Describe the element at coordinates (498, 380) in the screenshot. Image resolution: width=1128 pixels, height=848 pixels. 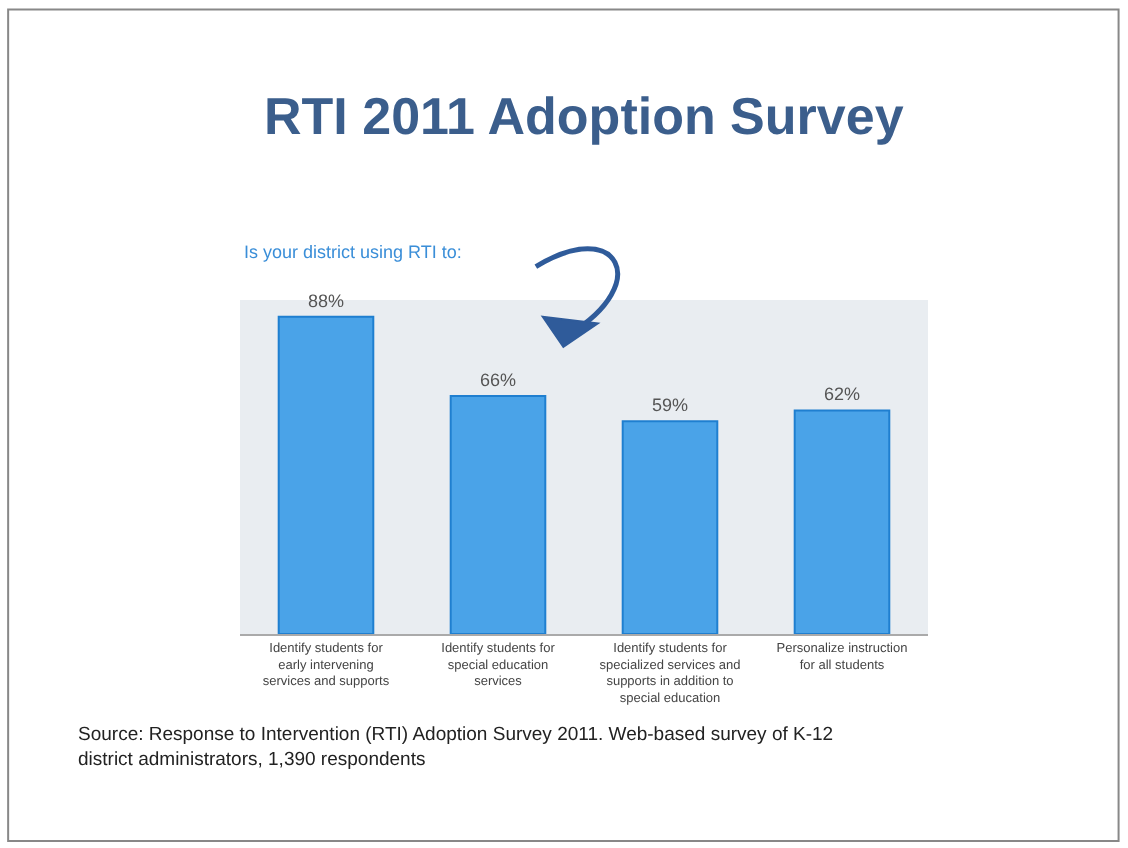
I see `data-label: 66%` at that location.